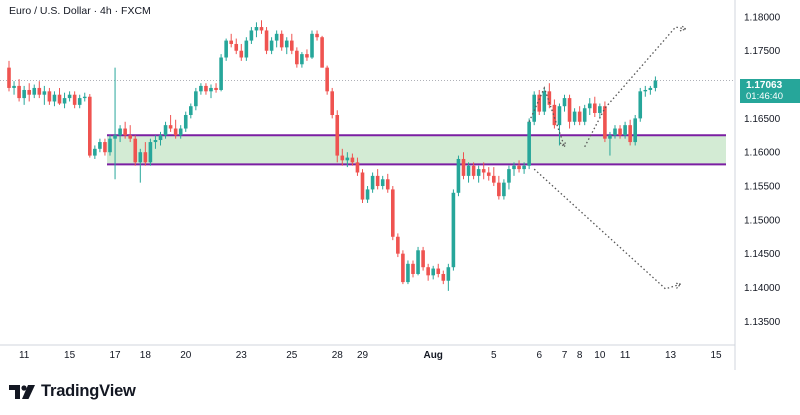  I want to click on projection-path, so click(635, 87).